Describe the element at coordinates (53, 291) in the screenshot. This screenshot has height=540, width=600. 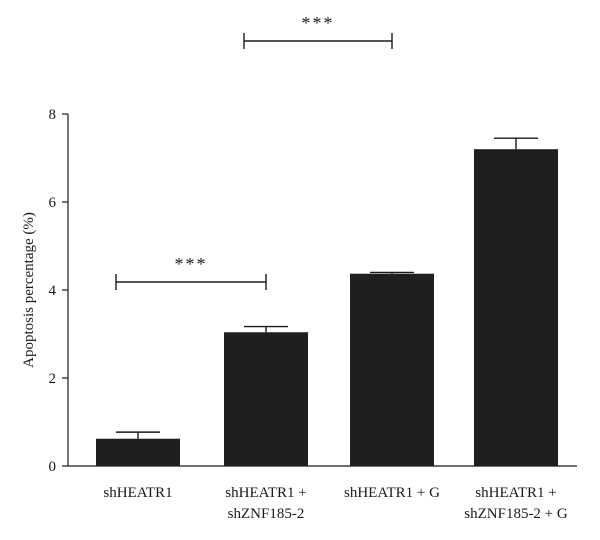
I see `y-tick-label: 4` at that location.